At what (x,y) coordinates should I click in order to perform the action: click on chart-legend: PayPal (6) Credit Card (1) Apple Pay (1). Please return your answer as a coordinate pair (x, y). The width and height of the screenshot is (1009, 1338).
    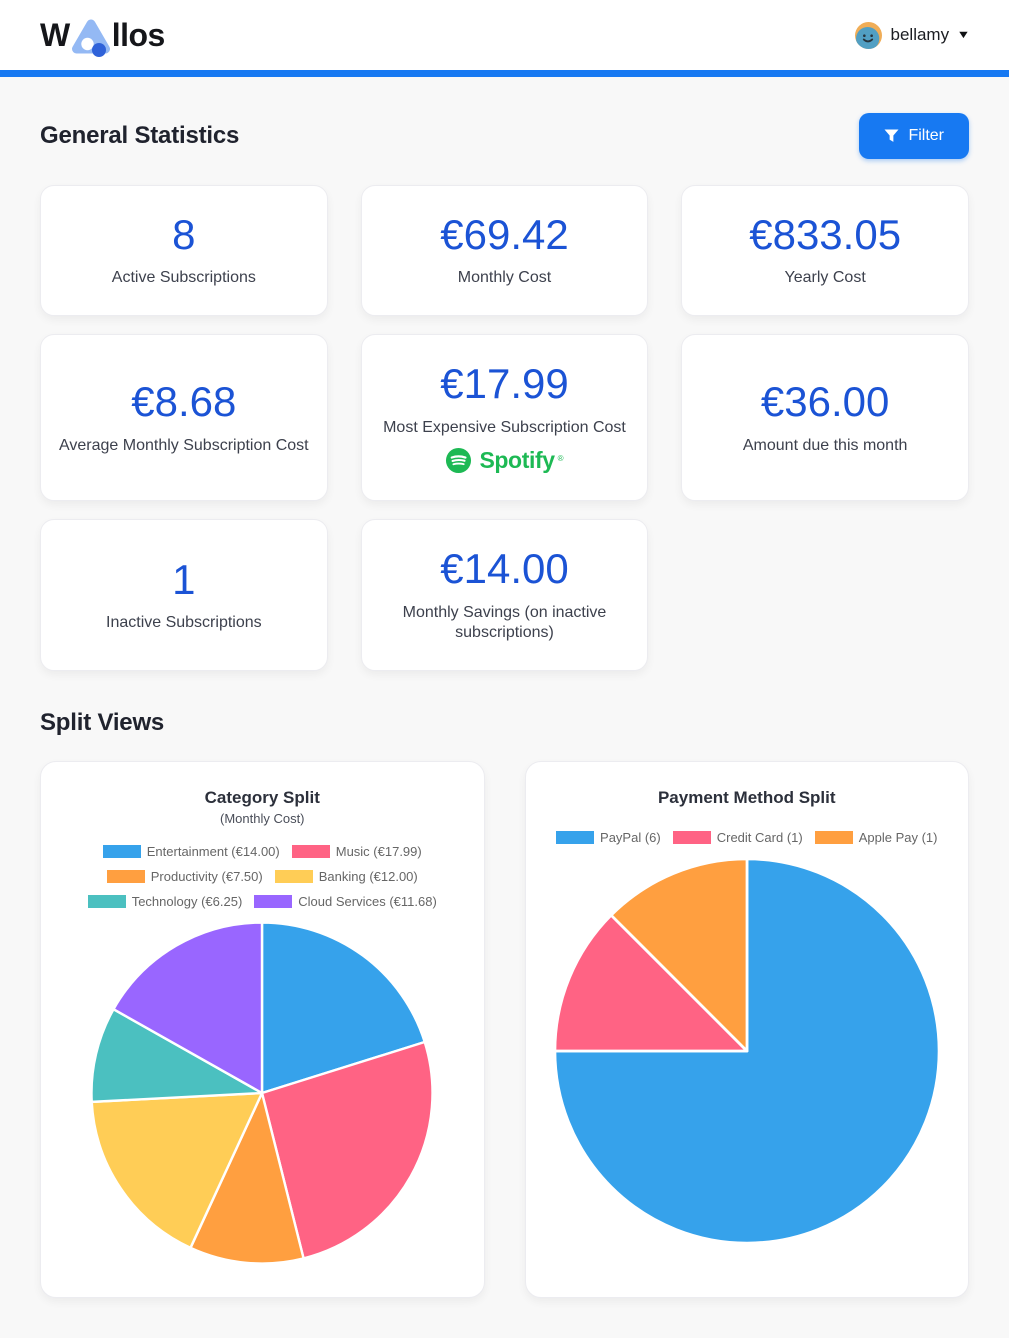
    Looking at the image, I should click on (747, 837).